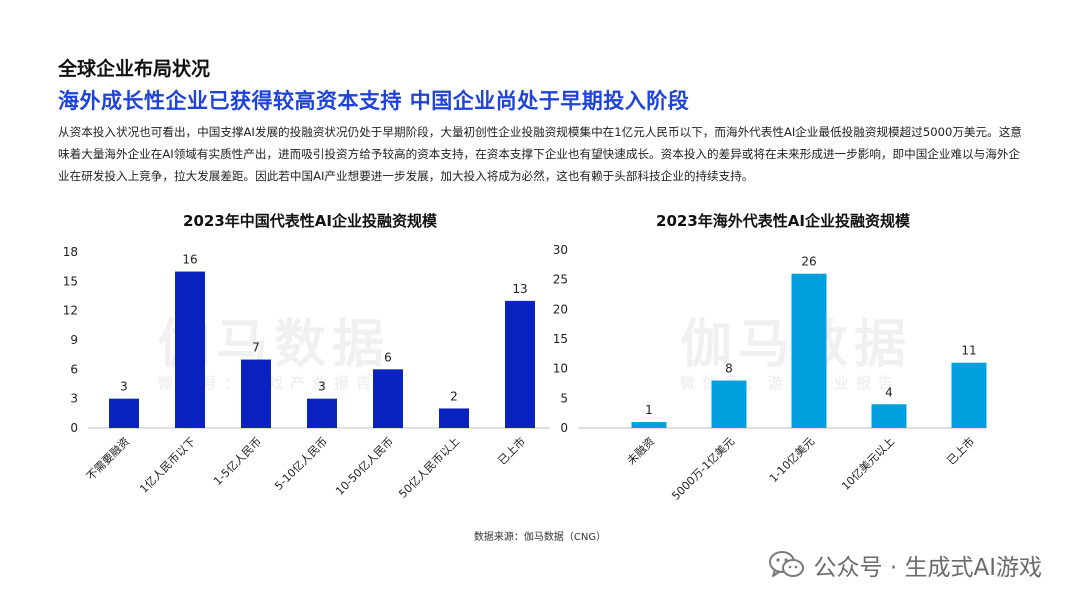 The height and width of the screenshot is (608, 1080). What do you see at coordinates (70, 311) in the screenshot?
I see `china-y-tick-label: 12` at bounding box center [70, 311].